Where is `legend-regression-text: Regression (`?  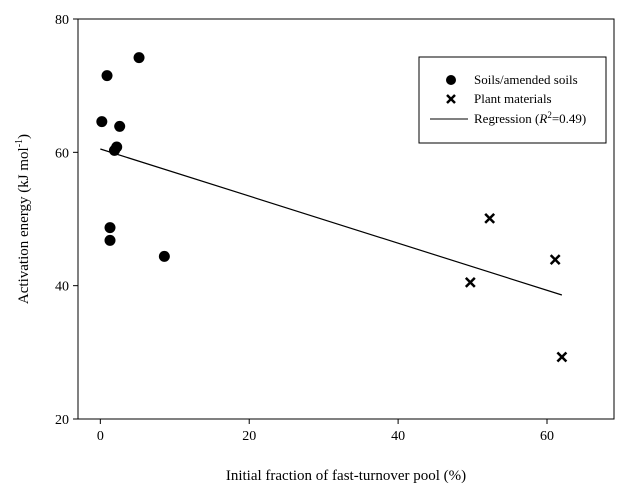 legend-regression-text: Regression ( is located at coordinates (506, 118).